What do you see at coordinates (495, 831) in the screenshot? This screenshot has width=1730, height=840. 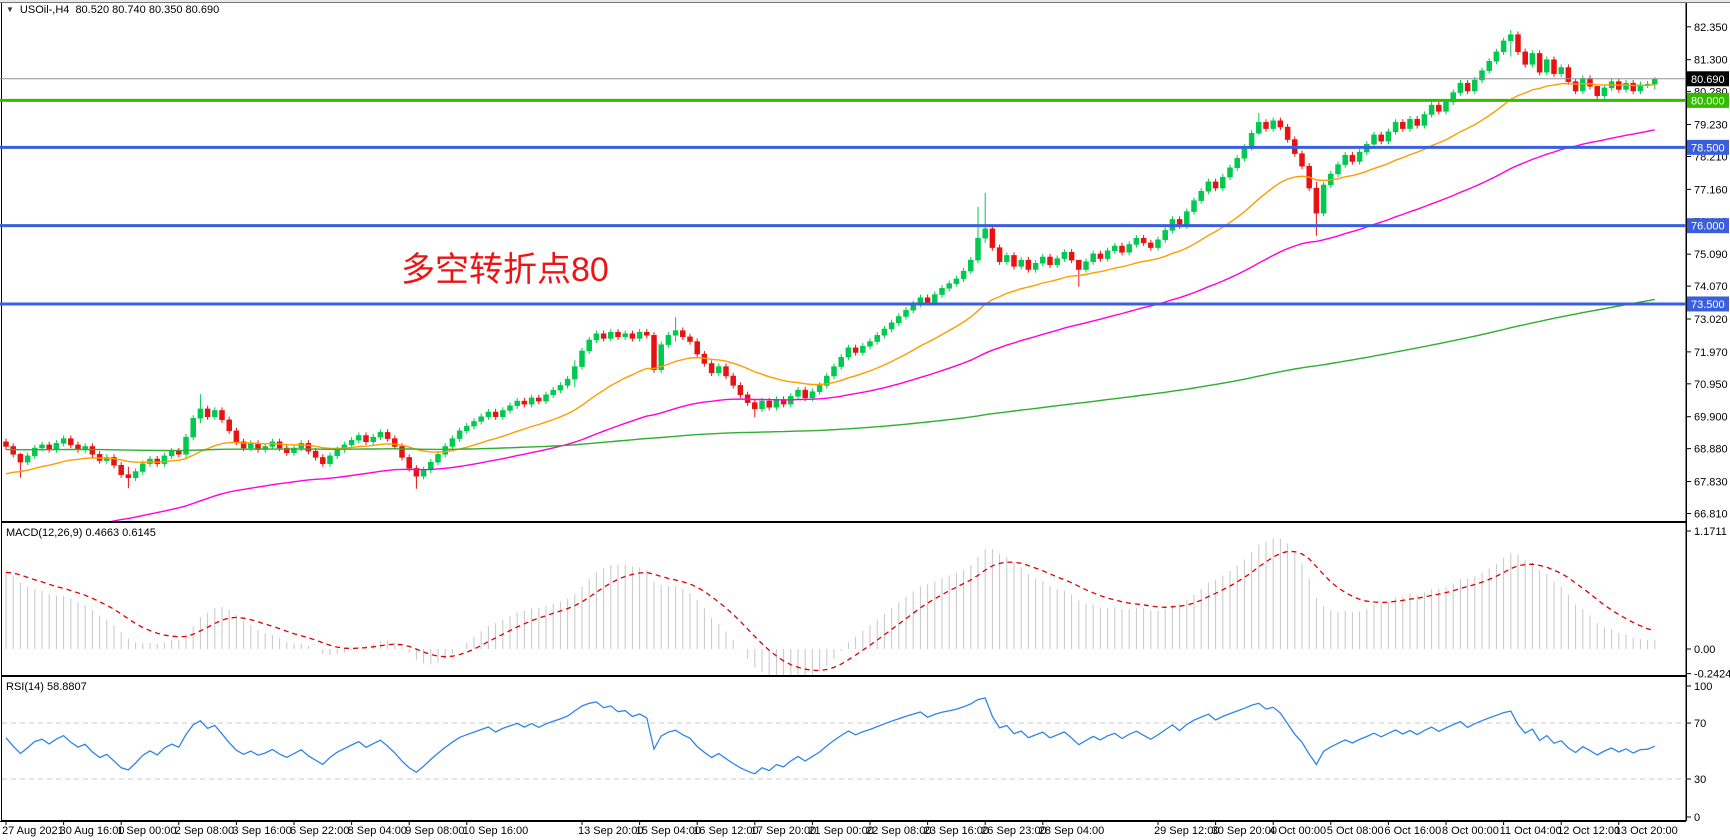 I see `time-label: 10 Sep 16:00` at bounding box center [495, 831].